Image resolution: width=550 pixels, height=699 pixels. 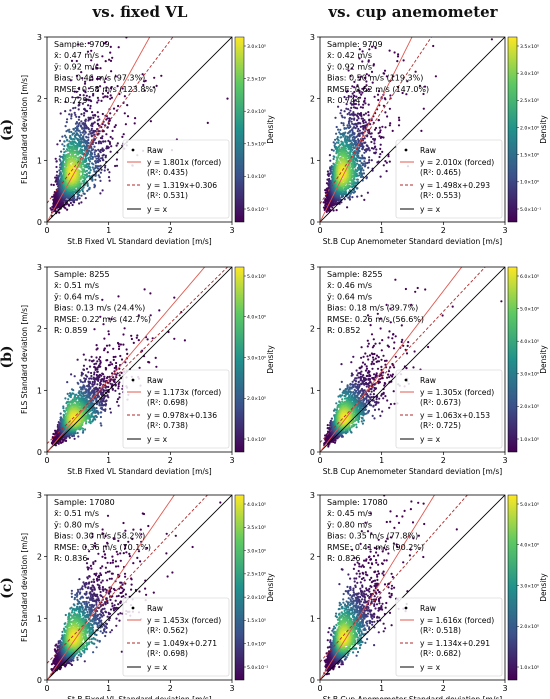 I want to click on free-fit-line, so click(x=110, y=120).